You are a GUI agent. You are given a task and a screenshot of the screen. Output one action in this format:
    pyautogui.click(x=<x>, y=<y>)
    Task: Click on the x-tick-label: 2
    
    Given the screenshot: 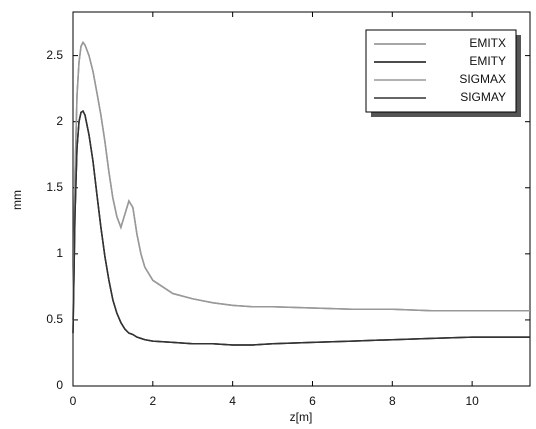 What is the action you would take?
    pyautogui.click(x=152, y=401)
    